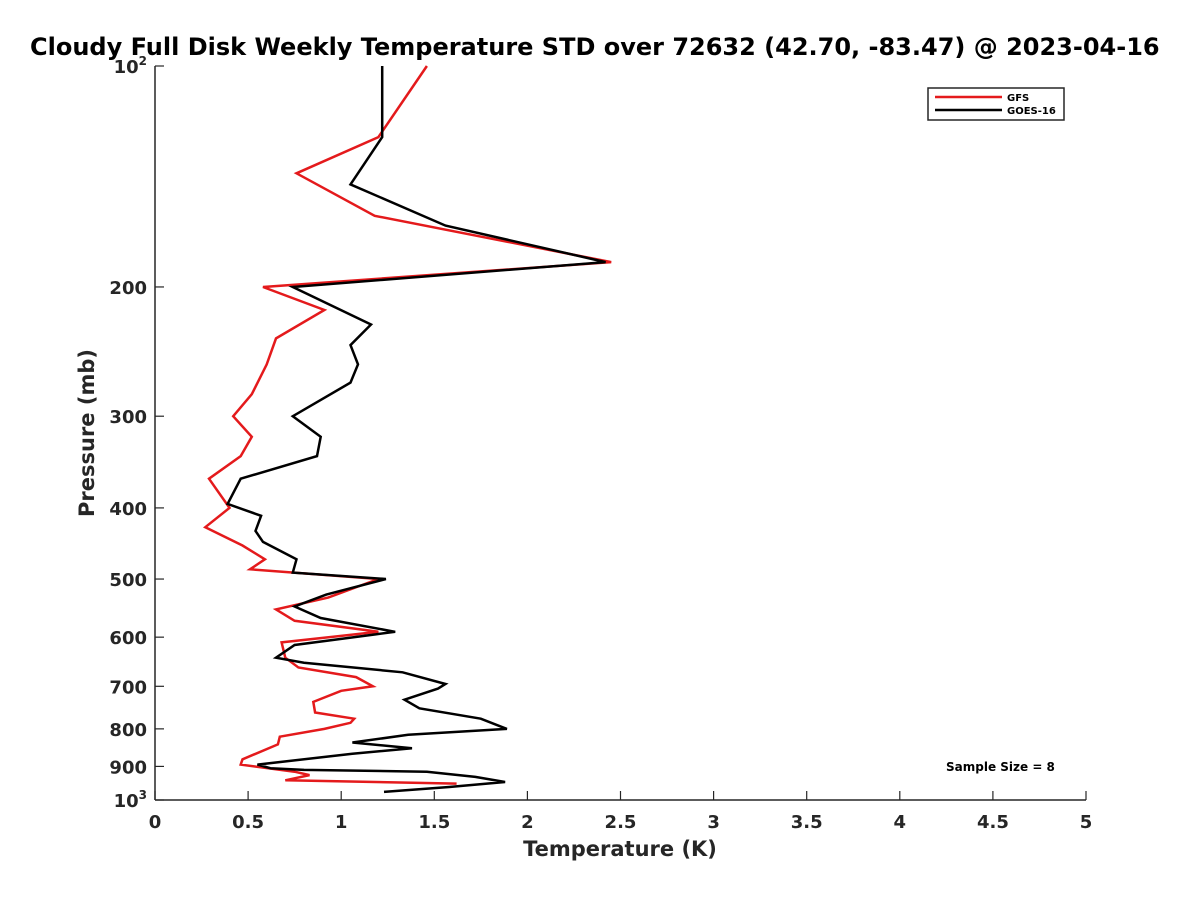 This screenshot has height=900, width=1200. I want to click on legend-box, so click(996, 104).